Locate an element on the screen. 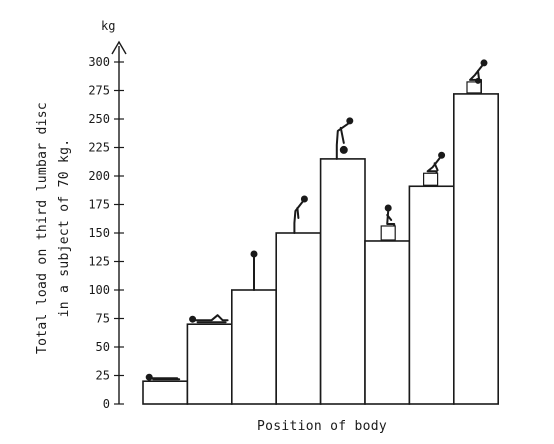 The width and height of the screenshot is (554, 444). y-tick-label: 200 is located at coordinates (99, 176).